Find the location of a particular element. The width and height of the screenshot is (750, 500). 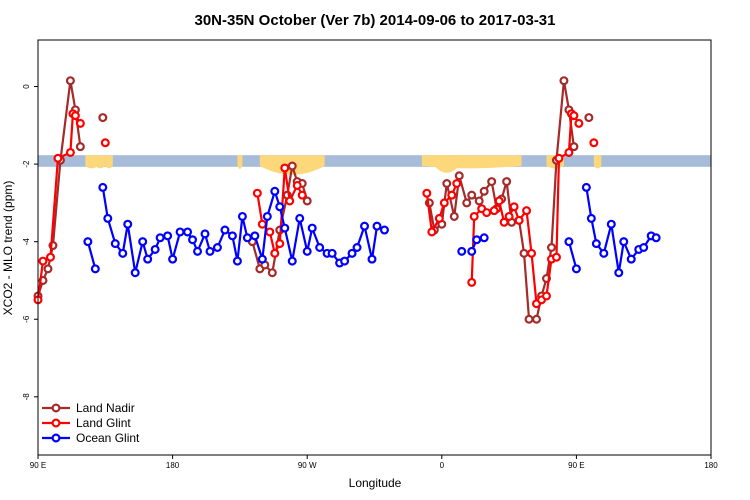

land-ocean-band is located at coordinates (374, 165).